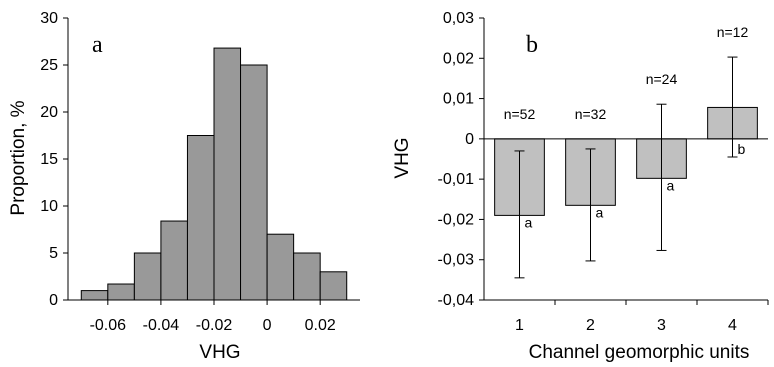 The image size is (774, 367). What do you see at coordinates (49, 206) in the screenshot?
I see `histogram-y-tick-label-2: 10` at bounding box center [49, 206].